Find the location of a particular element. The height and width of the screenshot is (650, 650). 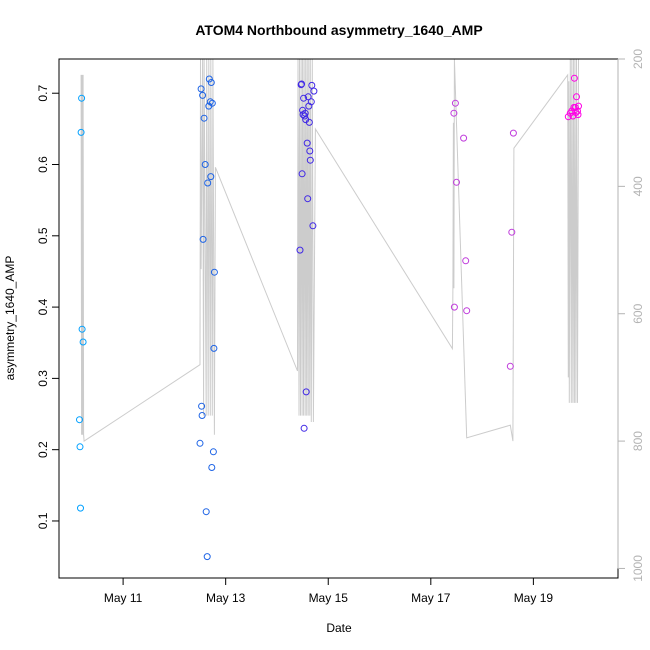

x-tick-label-3: May 17 is located at coordinates (431, 598).